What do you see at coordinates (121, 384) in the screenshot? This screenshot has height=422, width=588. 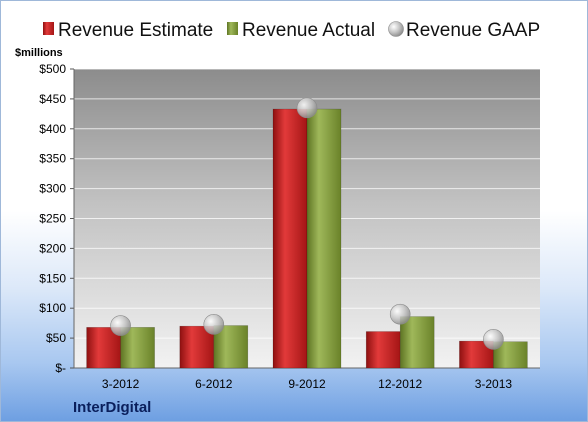 I see `x-tick-label: 3-2012` at bounding box center [121, 384].